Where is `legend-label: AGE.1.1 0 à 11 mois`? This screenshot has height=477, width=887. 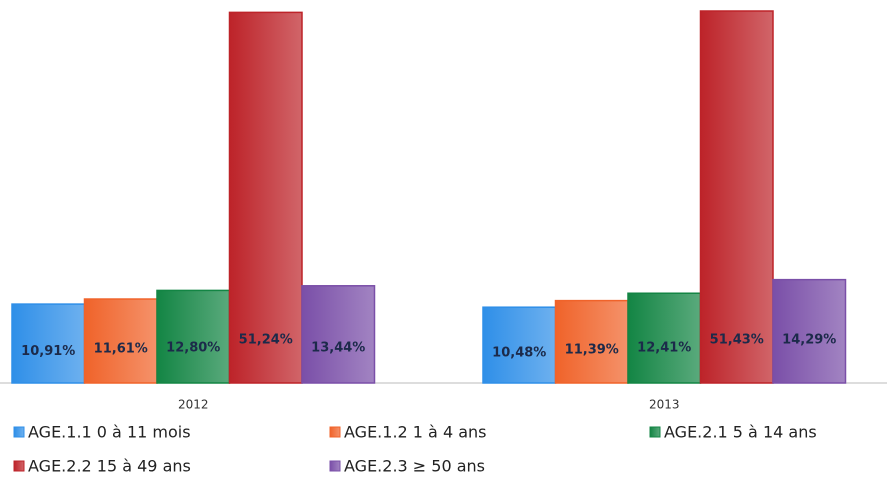
legend-label: AGE.1.1 0 à 11 mois is located at coordinates (109, 432).